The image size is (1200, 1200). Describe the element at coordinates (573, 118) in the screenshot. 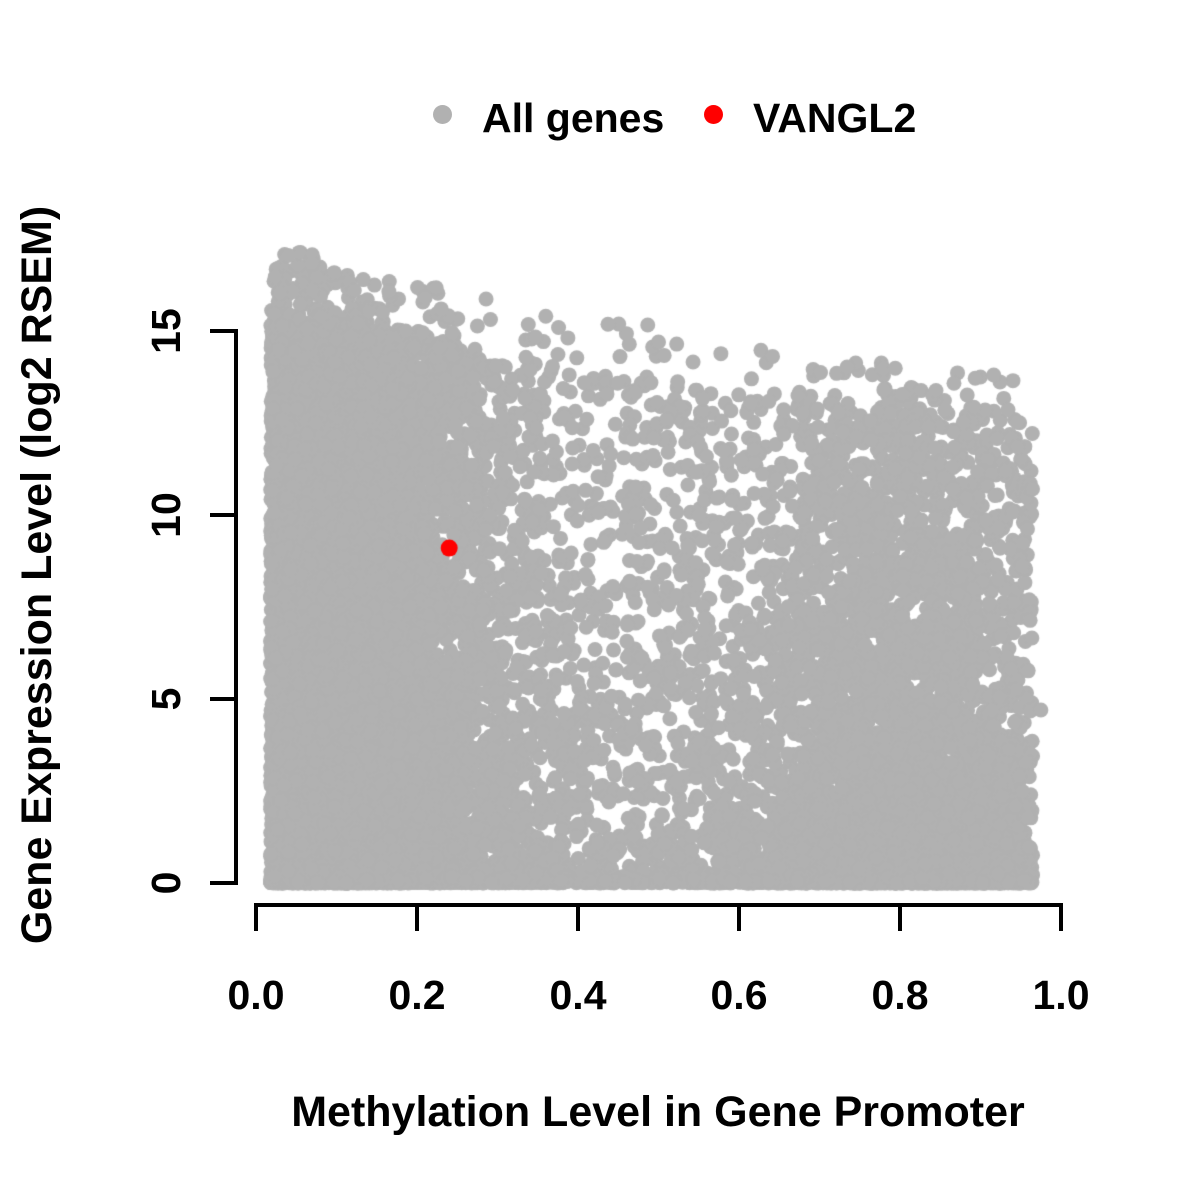

I see `legend-label-all-genes: All genes` at that location.